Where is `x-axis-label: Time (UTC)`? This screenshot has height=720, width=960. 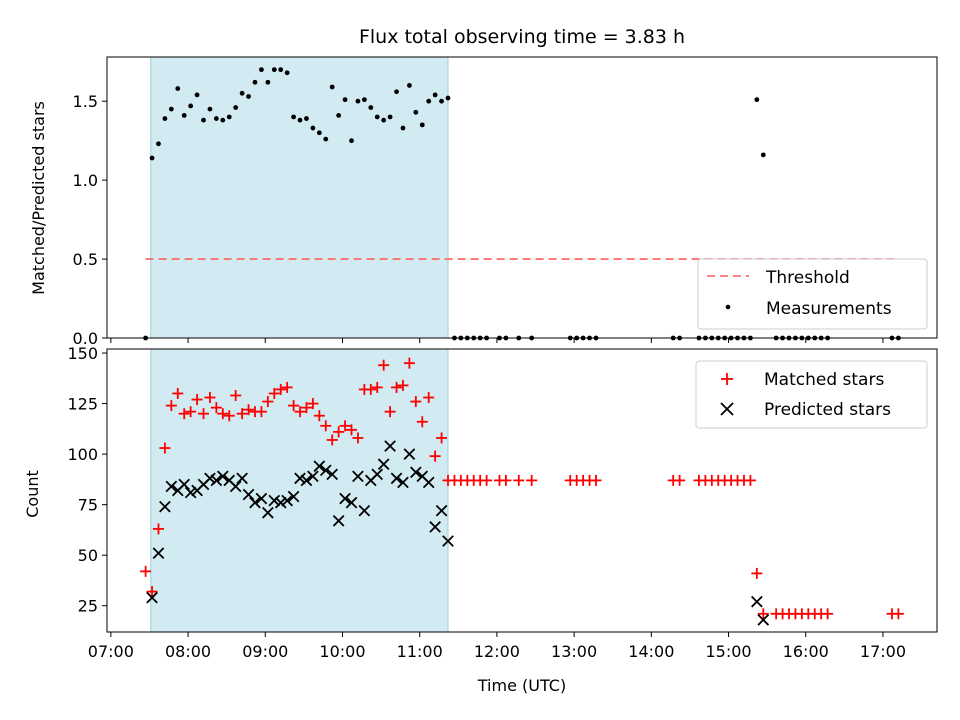
x-axis-label: Time (UTC) is located at coordinates (521, 685).